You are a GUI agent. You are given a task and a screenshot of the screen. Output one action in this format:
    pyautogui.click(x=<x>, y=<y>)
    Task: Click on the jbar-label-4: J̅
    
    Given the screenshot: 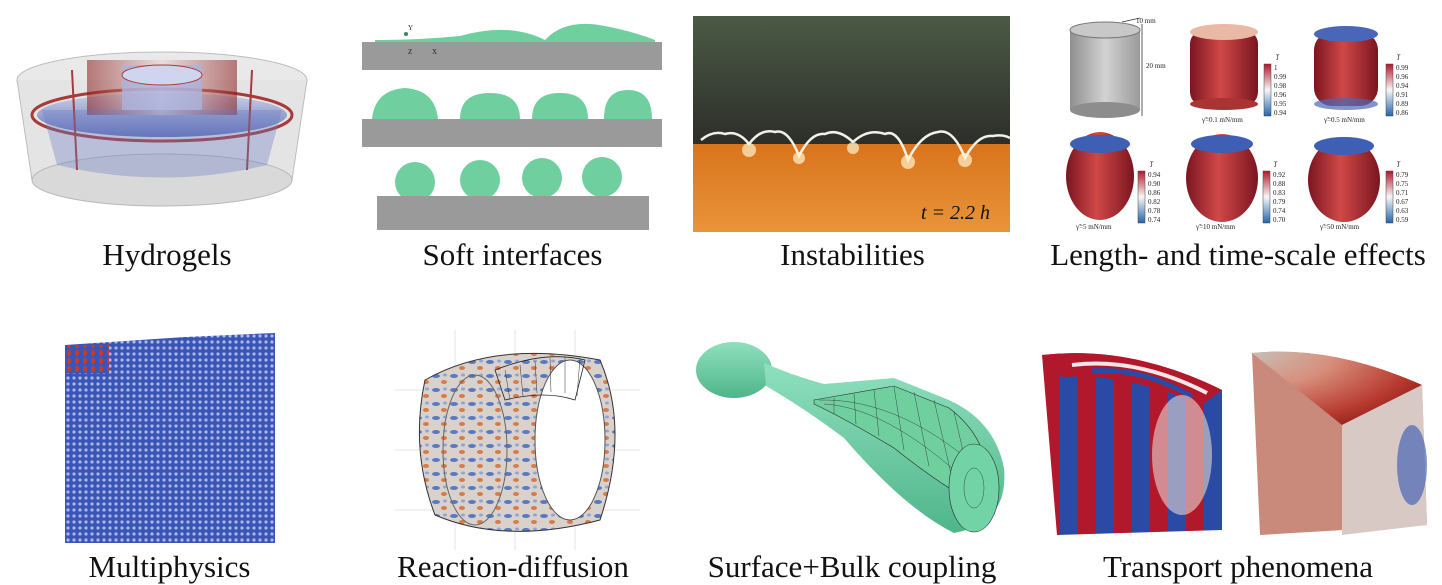 What is the action you would take?
    pyautogui.click(x=1276, y=165)
    